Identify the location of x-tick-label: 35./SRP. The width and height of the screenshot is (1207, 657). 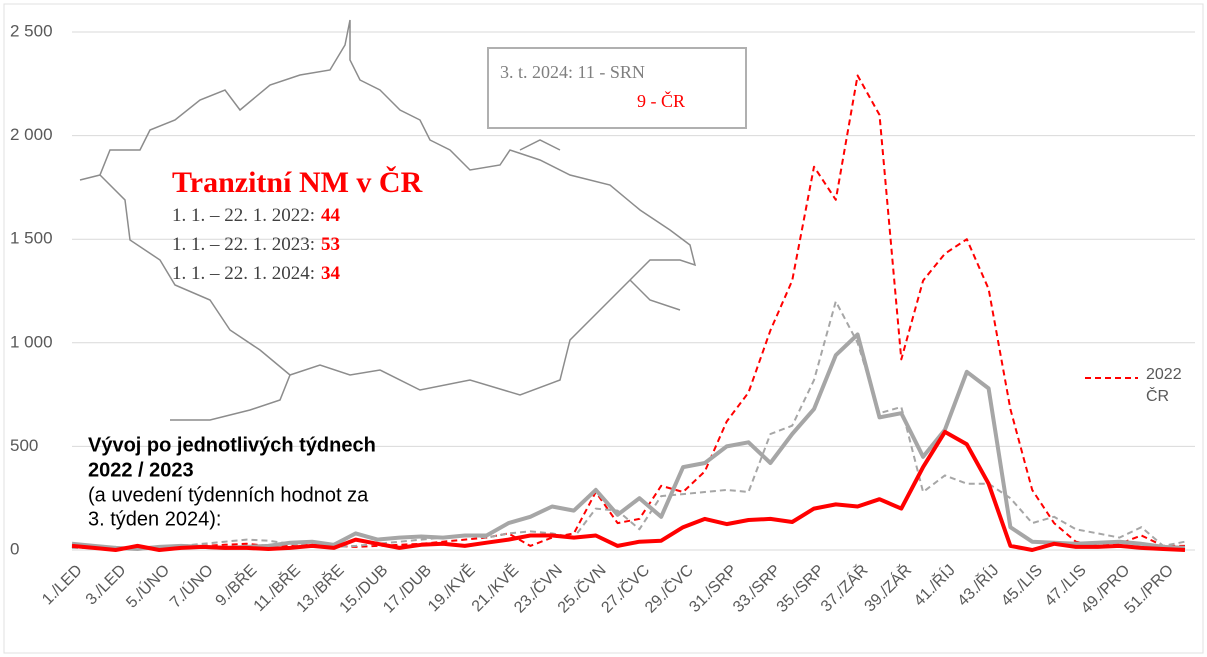
(801, 589).